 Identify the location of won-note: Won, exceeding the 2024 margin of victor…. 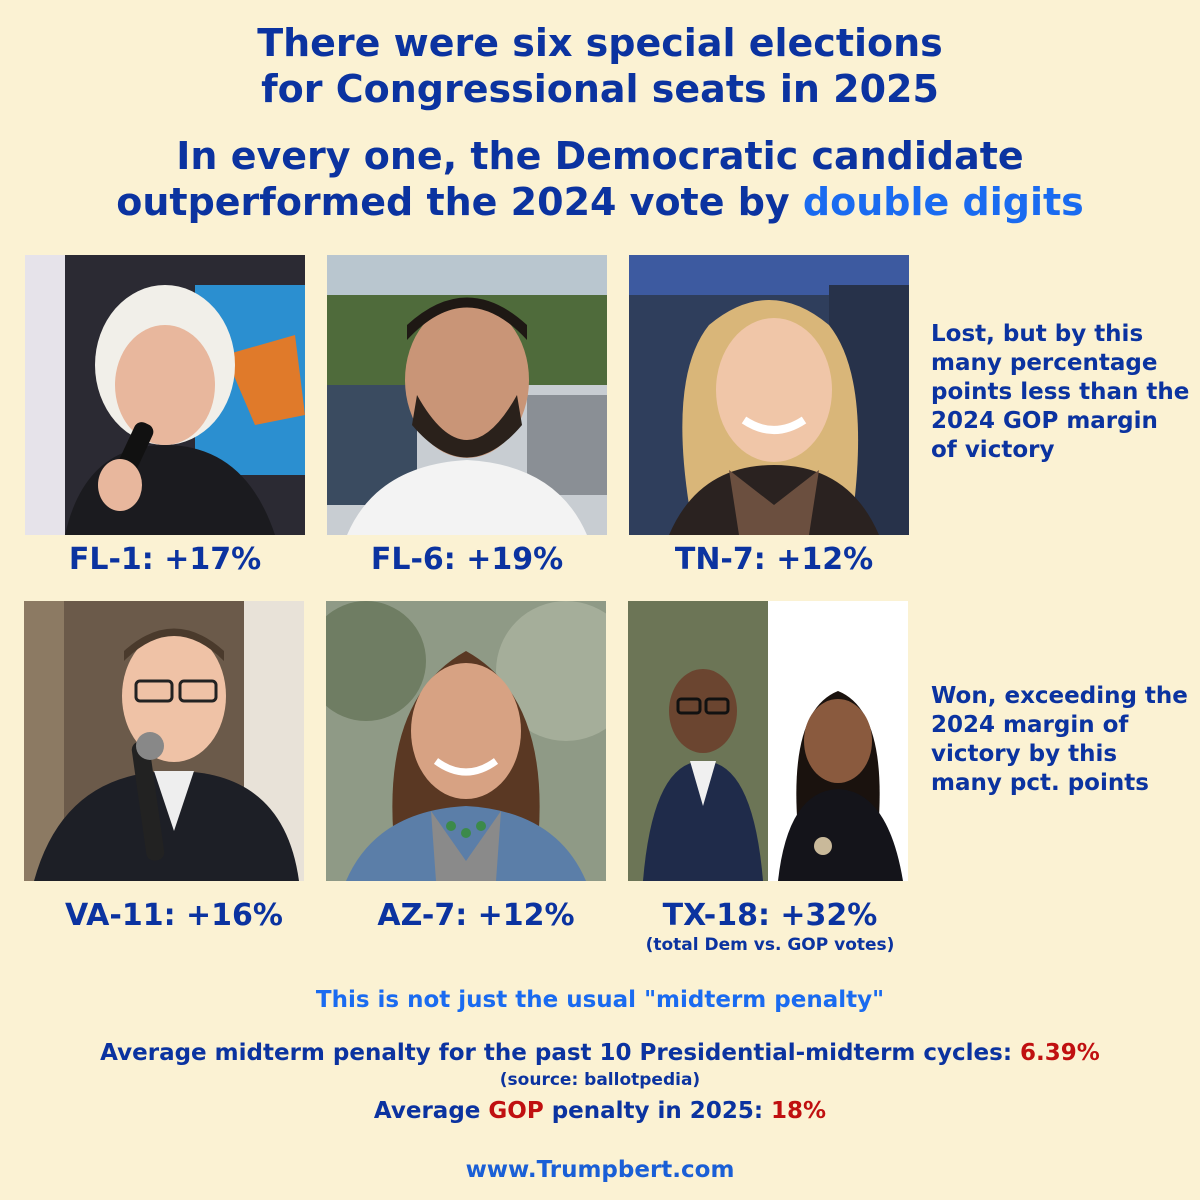
(1059, 739).